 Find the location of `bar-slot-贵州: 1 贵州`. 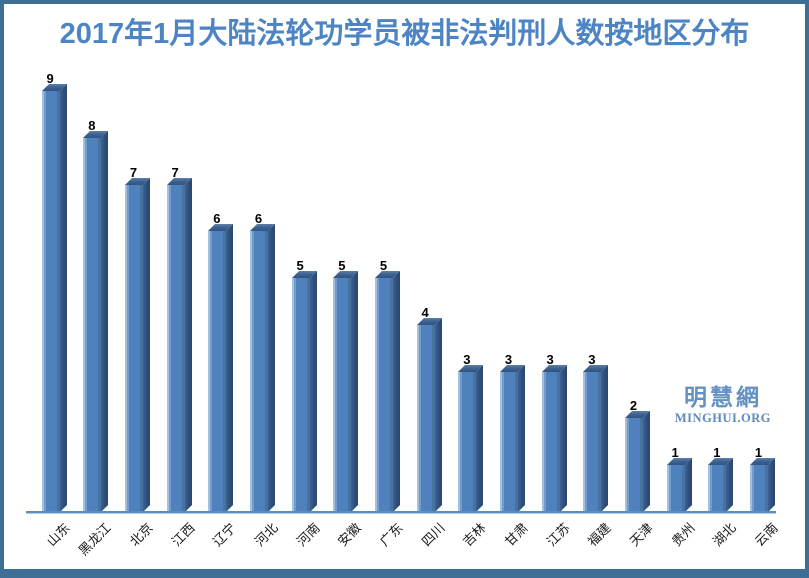

bar-slot-贵州: 1 贵州 is located at coordinates (674, 316).